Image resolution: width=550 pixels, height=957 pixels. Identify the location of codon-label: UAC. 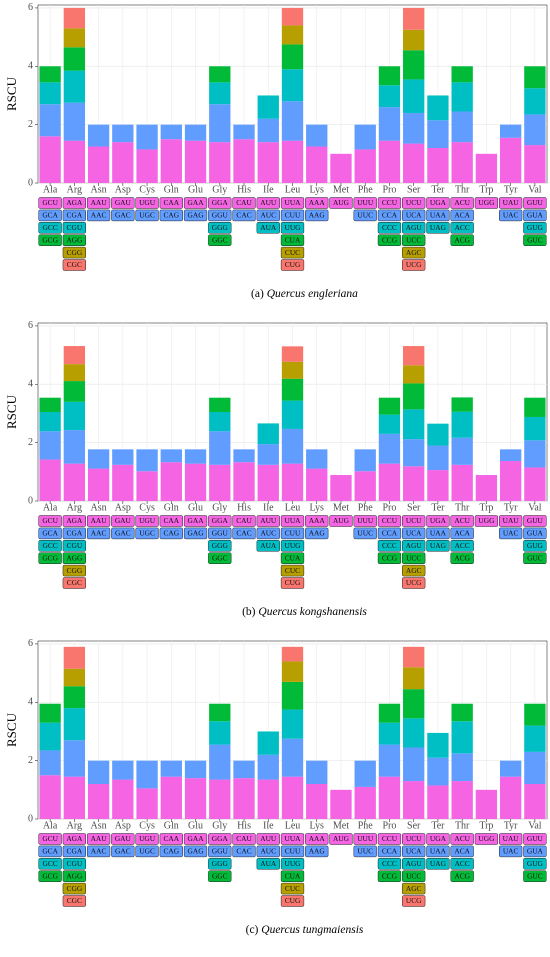
(511, 533).